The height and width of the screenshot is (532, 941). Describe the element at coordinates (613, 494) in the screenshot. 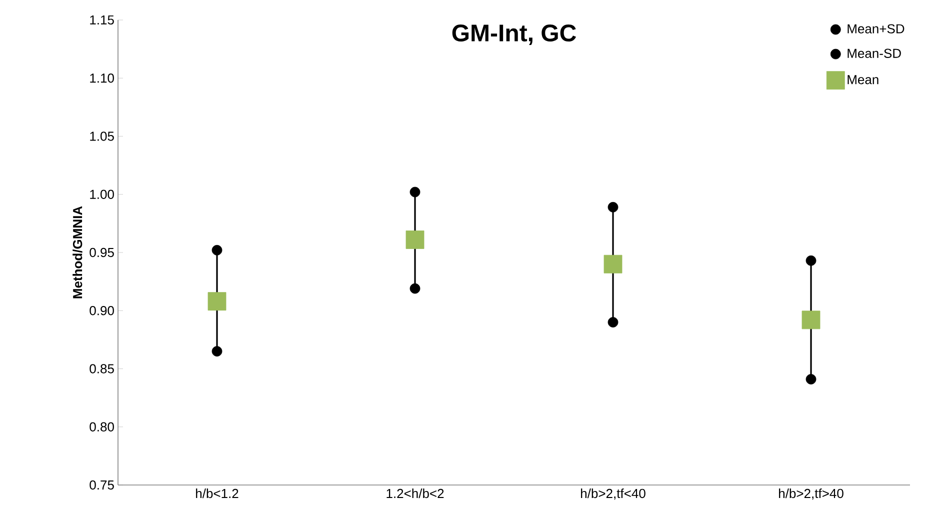

I see `x-tick-label: h/b>2,tf<40` at that location.